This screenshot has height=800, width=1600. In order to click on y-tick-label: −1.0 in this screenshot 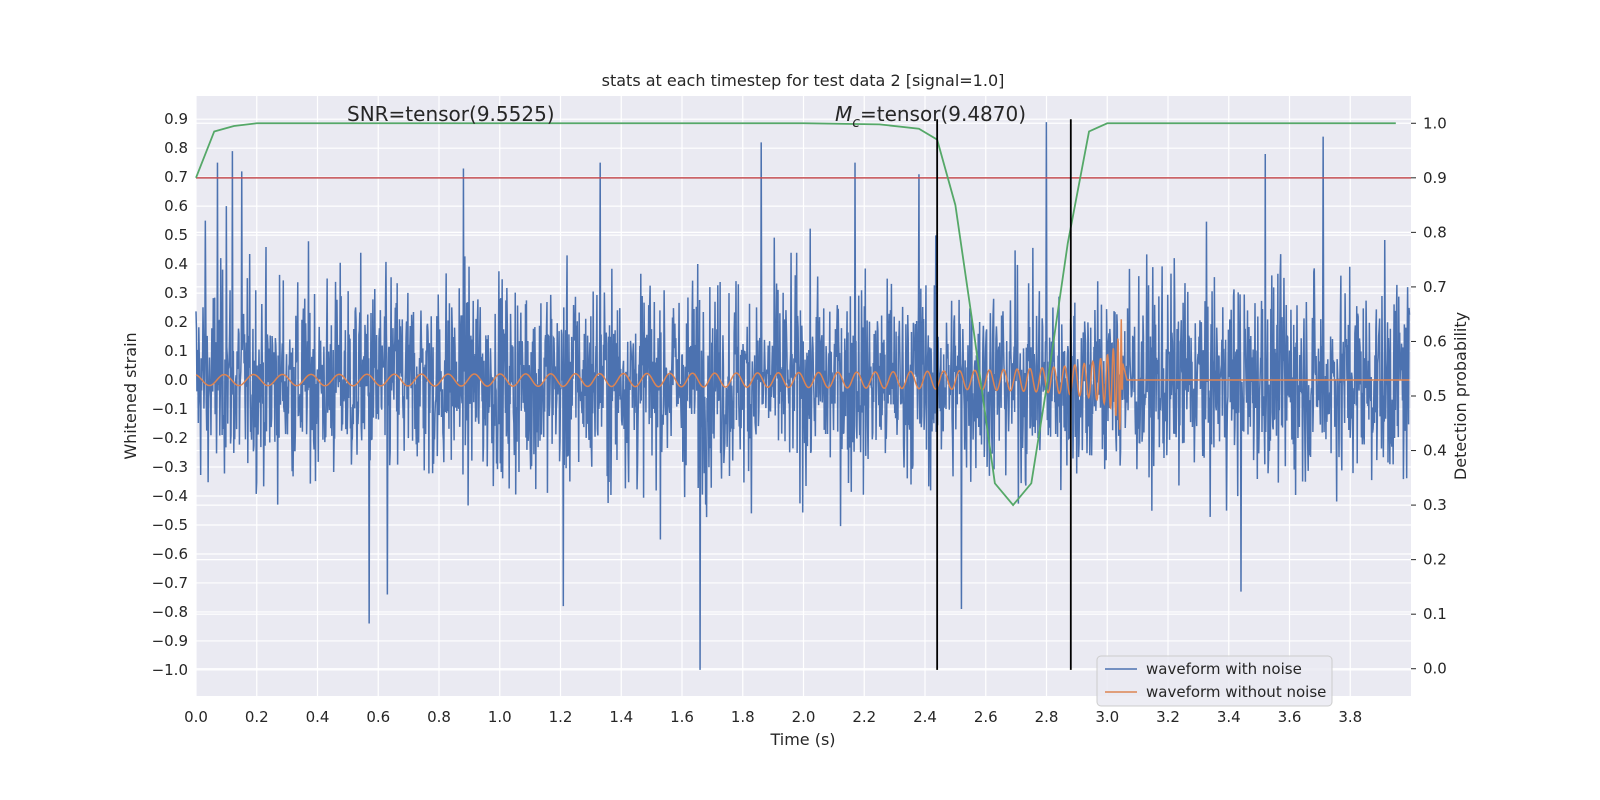, I will do `click(170, 670)`.